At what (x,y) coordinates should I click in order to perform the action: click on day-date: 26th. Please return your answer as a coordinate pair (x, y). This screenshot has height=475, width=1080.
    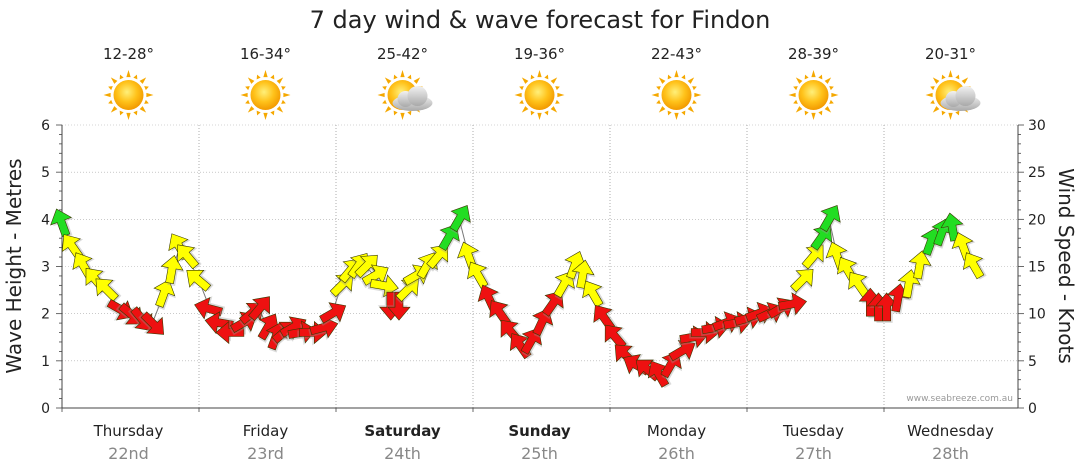
    Looking at the image, I should click on (676, 453).